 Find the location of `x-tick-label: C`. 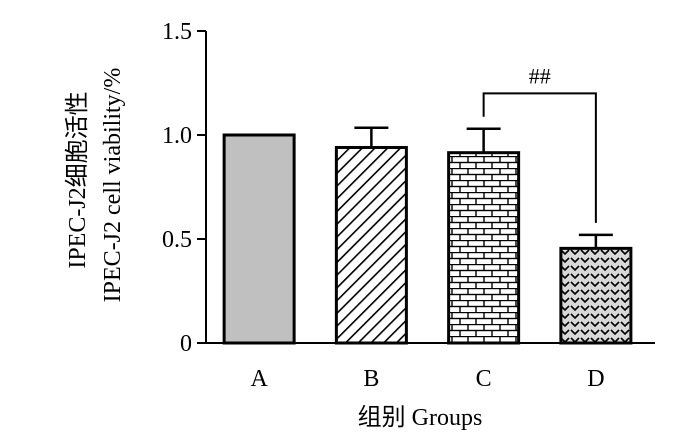

x-tick-label: C is located at coordinates (484, 379).